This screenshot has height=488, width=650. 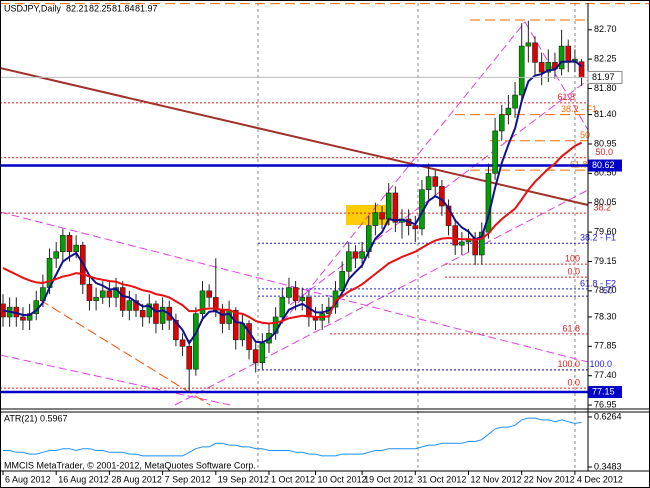 I want to click on level-label: 50.0, so click(x=604, y=152).